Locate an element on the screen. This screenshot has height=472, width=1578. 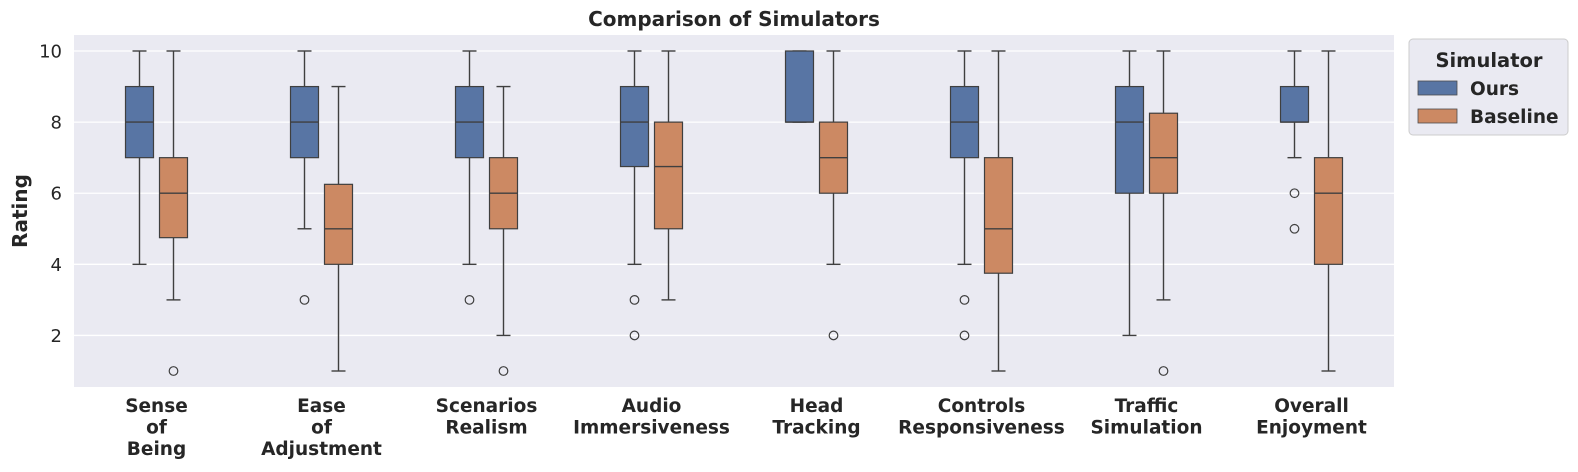
x-tick-label-line: Controls is located at coordinates (982, 406).